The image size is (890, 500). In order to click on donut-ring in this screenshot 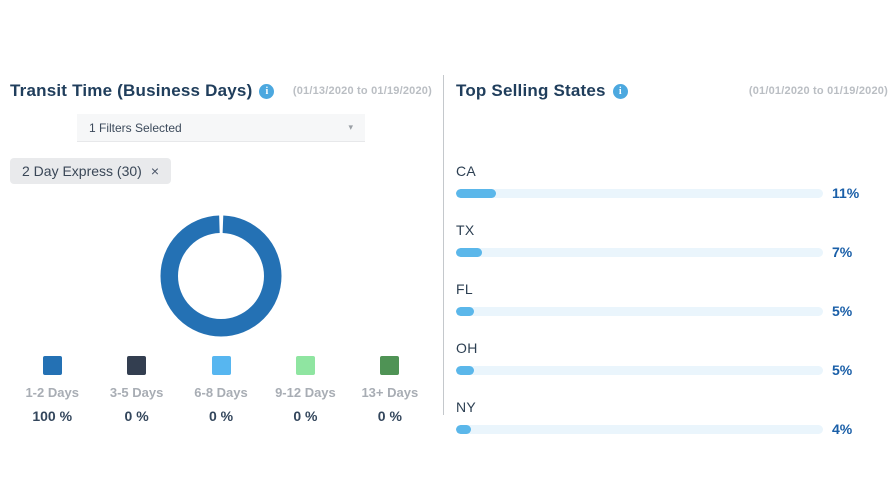, I will do `click(221, 276)`.